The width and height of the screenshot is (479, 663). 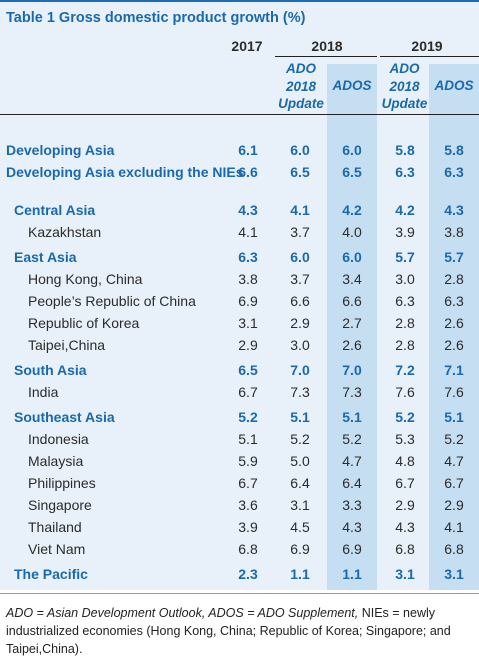 I want to click on table-row: Southeast Asia 5.2 5.1 5.1 5.2 5.1, so click(x=239, y=417).